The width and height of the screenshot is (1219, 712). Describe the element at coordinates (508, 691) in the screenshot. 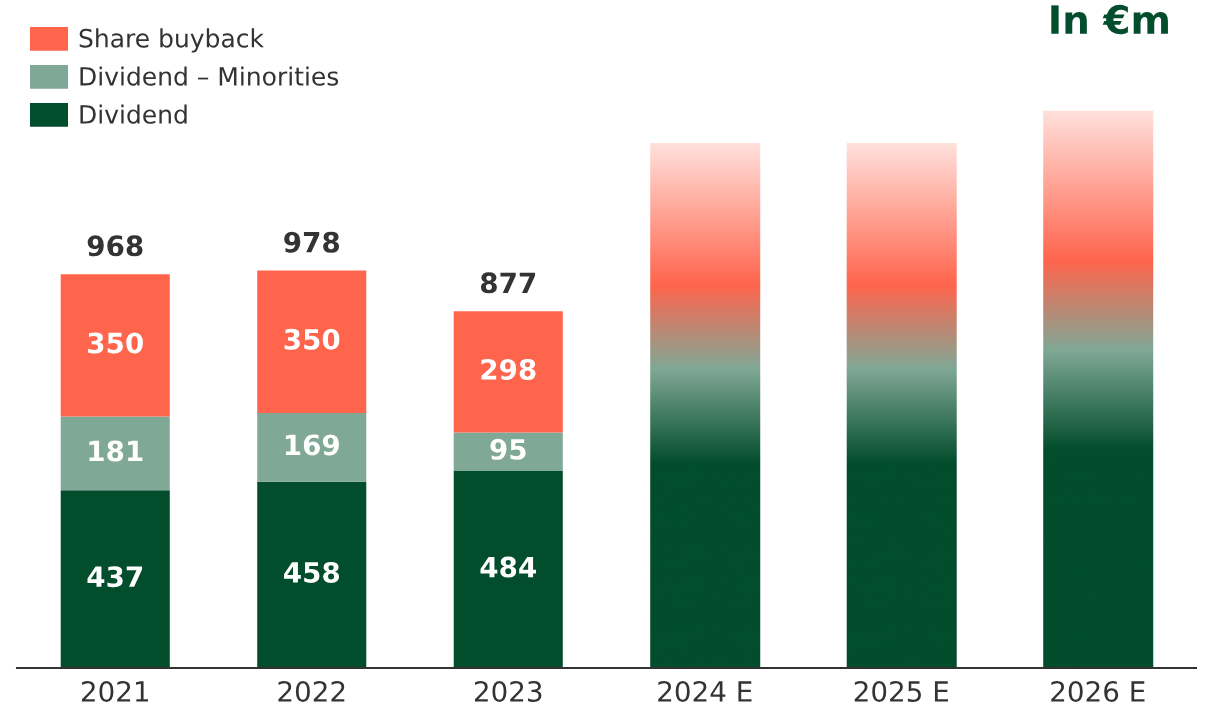

I see `x-tick-label: 2023` at that location.